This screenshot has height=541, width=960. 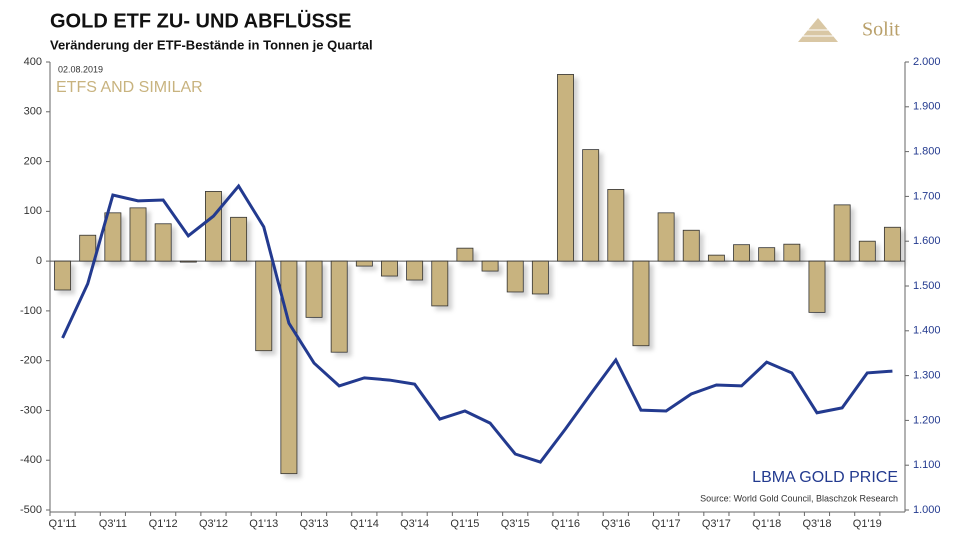 What do you see at coordinates (927, 420) in the screenshot?
I see `y2-tick-label: 1.200` at bounding box center [927, 420].